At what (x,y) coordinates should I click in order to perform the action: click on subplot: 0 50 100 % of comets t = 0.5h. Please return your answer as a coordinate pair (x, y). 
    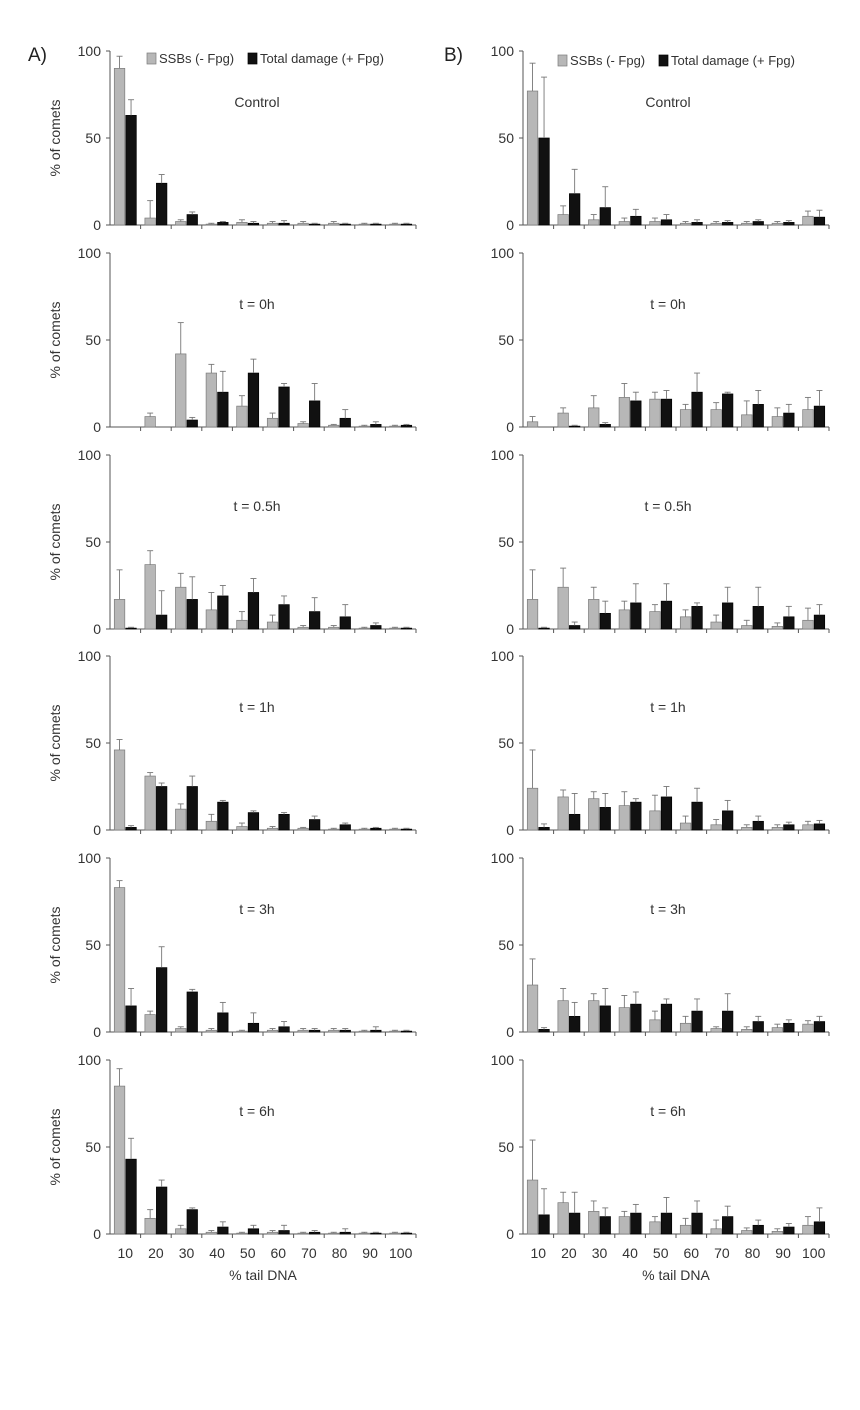
    Looking at the image, I should click on (232, 542).